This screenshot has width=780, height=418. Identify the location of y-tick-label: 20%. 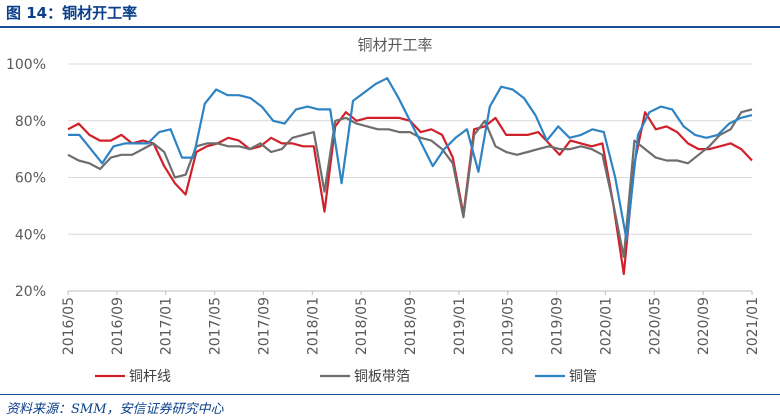
(30, 292).